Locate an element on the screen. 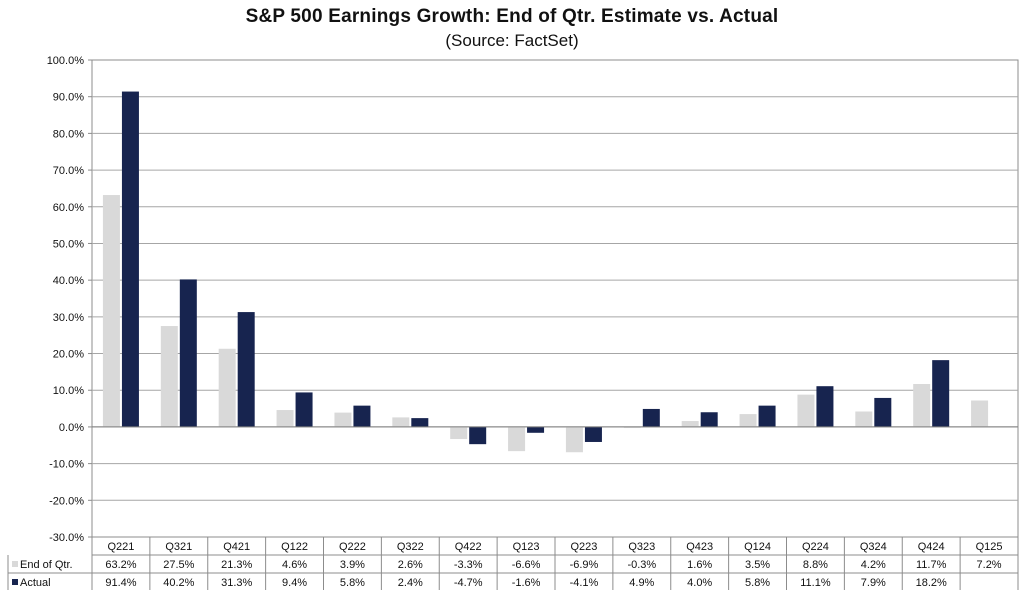 The height and width of the screenshot is (590, 1024). data-label-actual: 91.4% is located at coordinates (120, 583).